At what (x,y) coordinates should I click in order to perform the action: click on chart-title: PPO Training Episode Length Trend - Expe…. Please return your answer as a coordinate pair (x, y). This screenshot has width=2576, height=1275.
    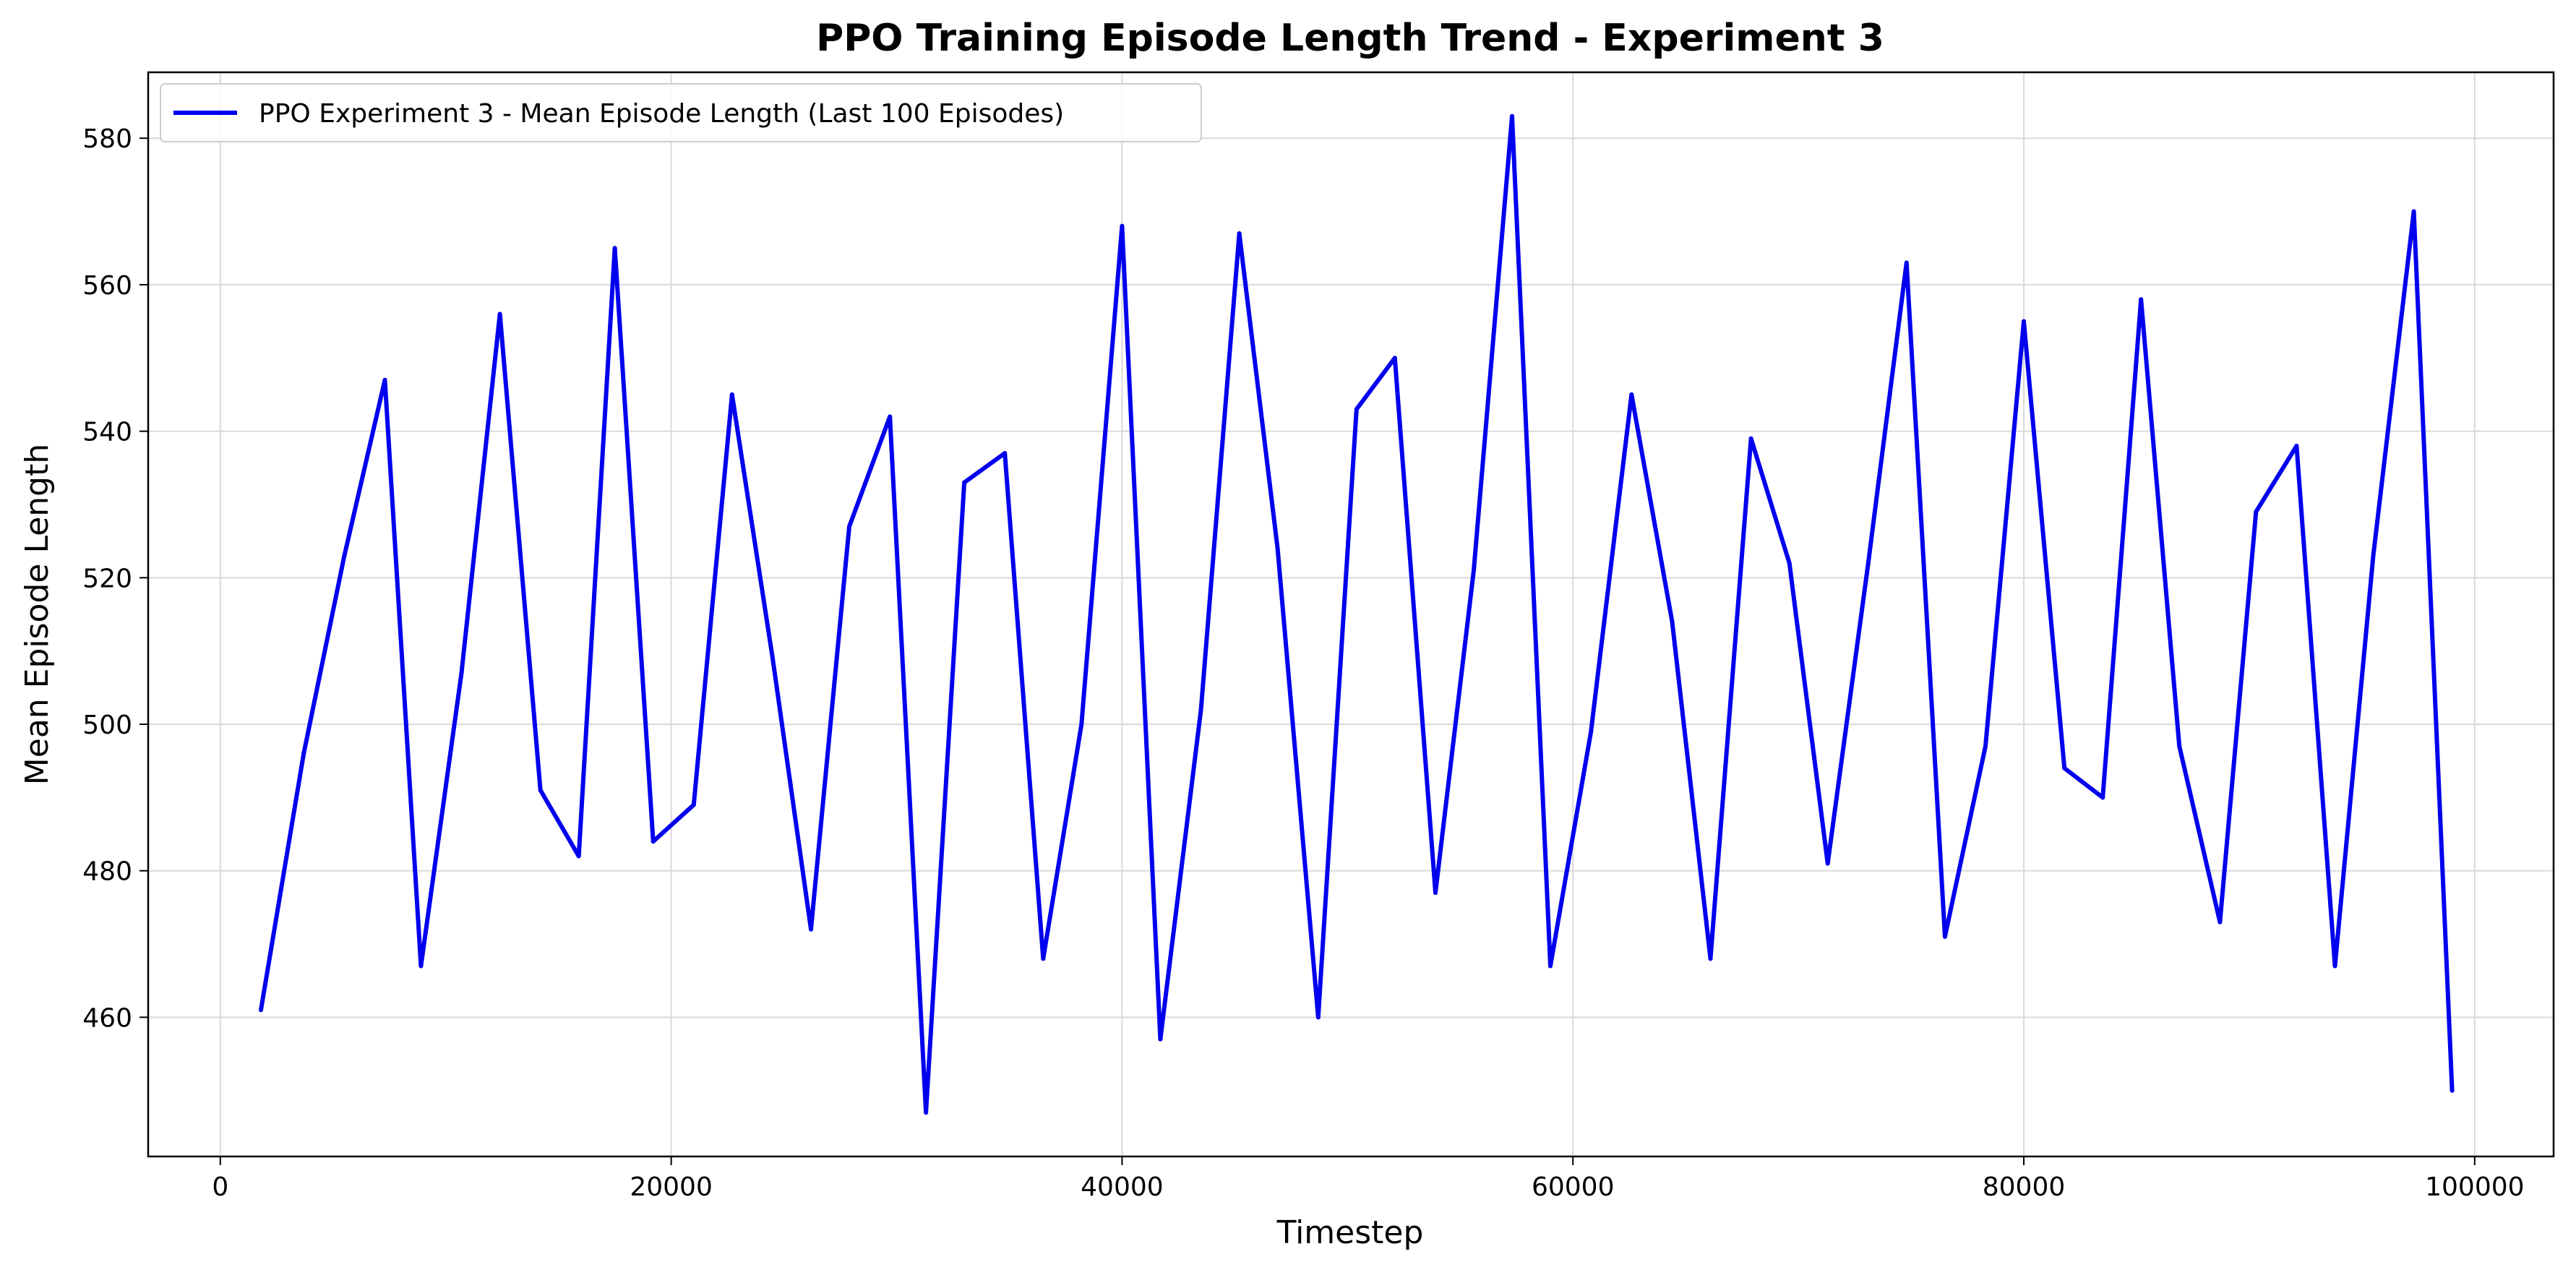
    Looking at the image, I should click on (1350, 38).